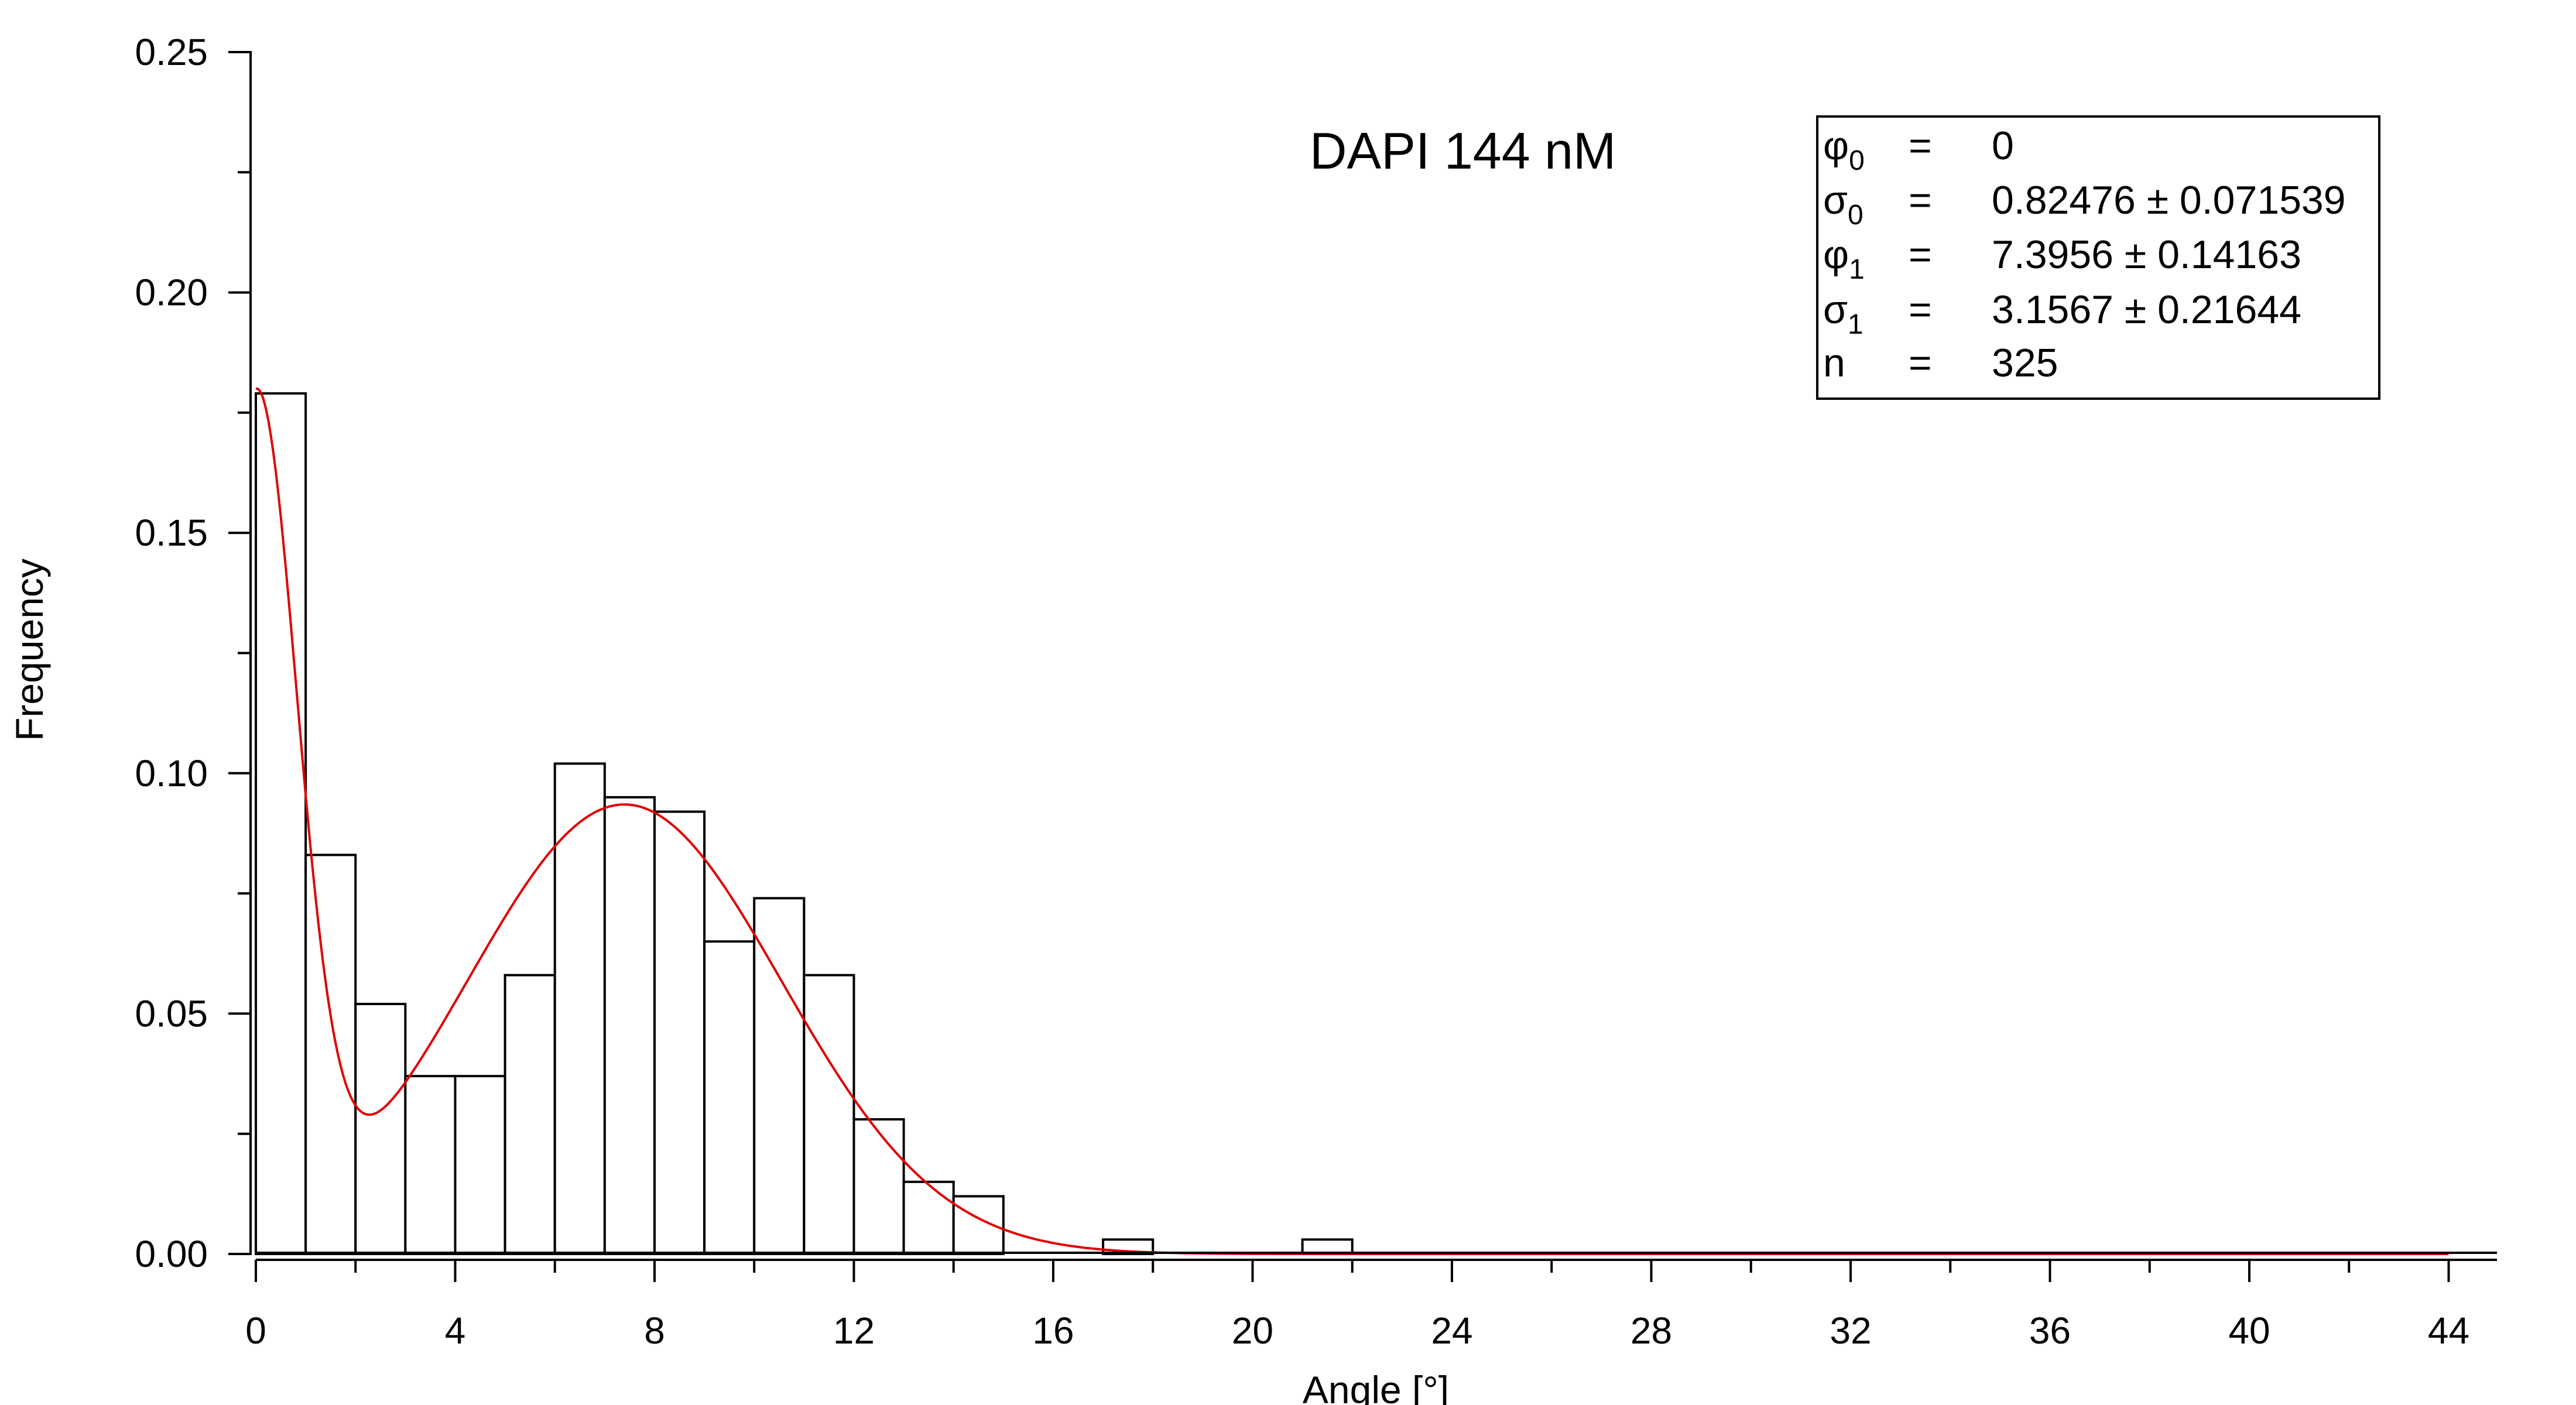 This screenshot has height=1405, width=2576. I want to click on x-tick-label: 24, so click(1451, 1331).